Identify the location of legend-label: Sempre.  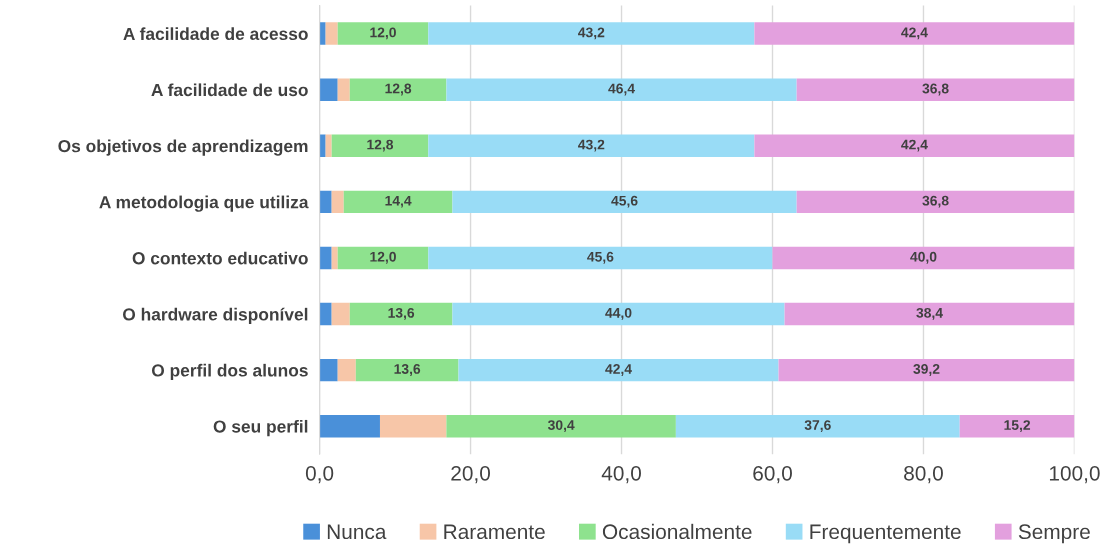
(1054, 534).